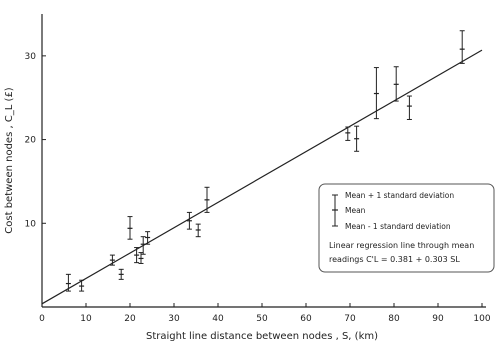 Image resolution: width=499 pixels, height=350 pixels. What do you see at coordinates (174, 319) in the screenshot?
I see `x-tick-label: 30` at bounding box center [174, 319].